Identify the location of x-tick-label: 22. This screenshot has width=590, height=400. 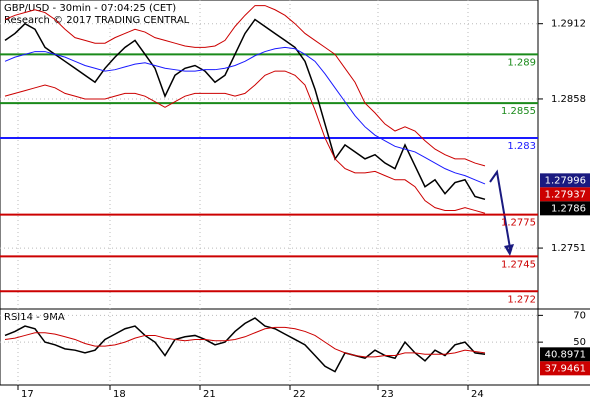
(299, 394).